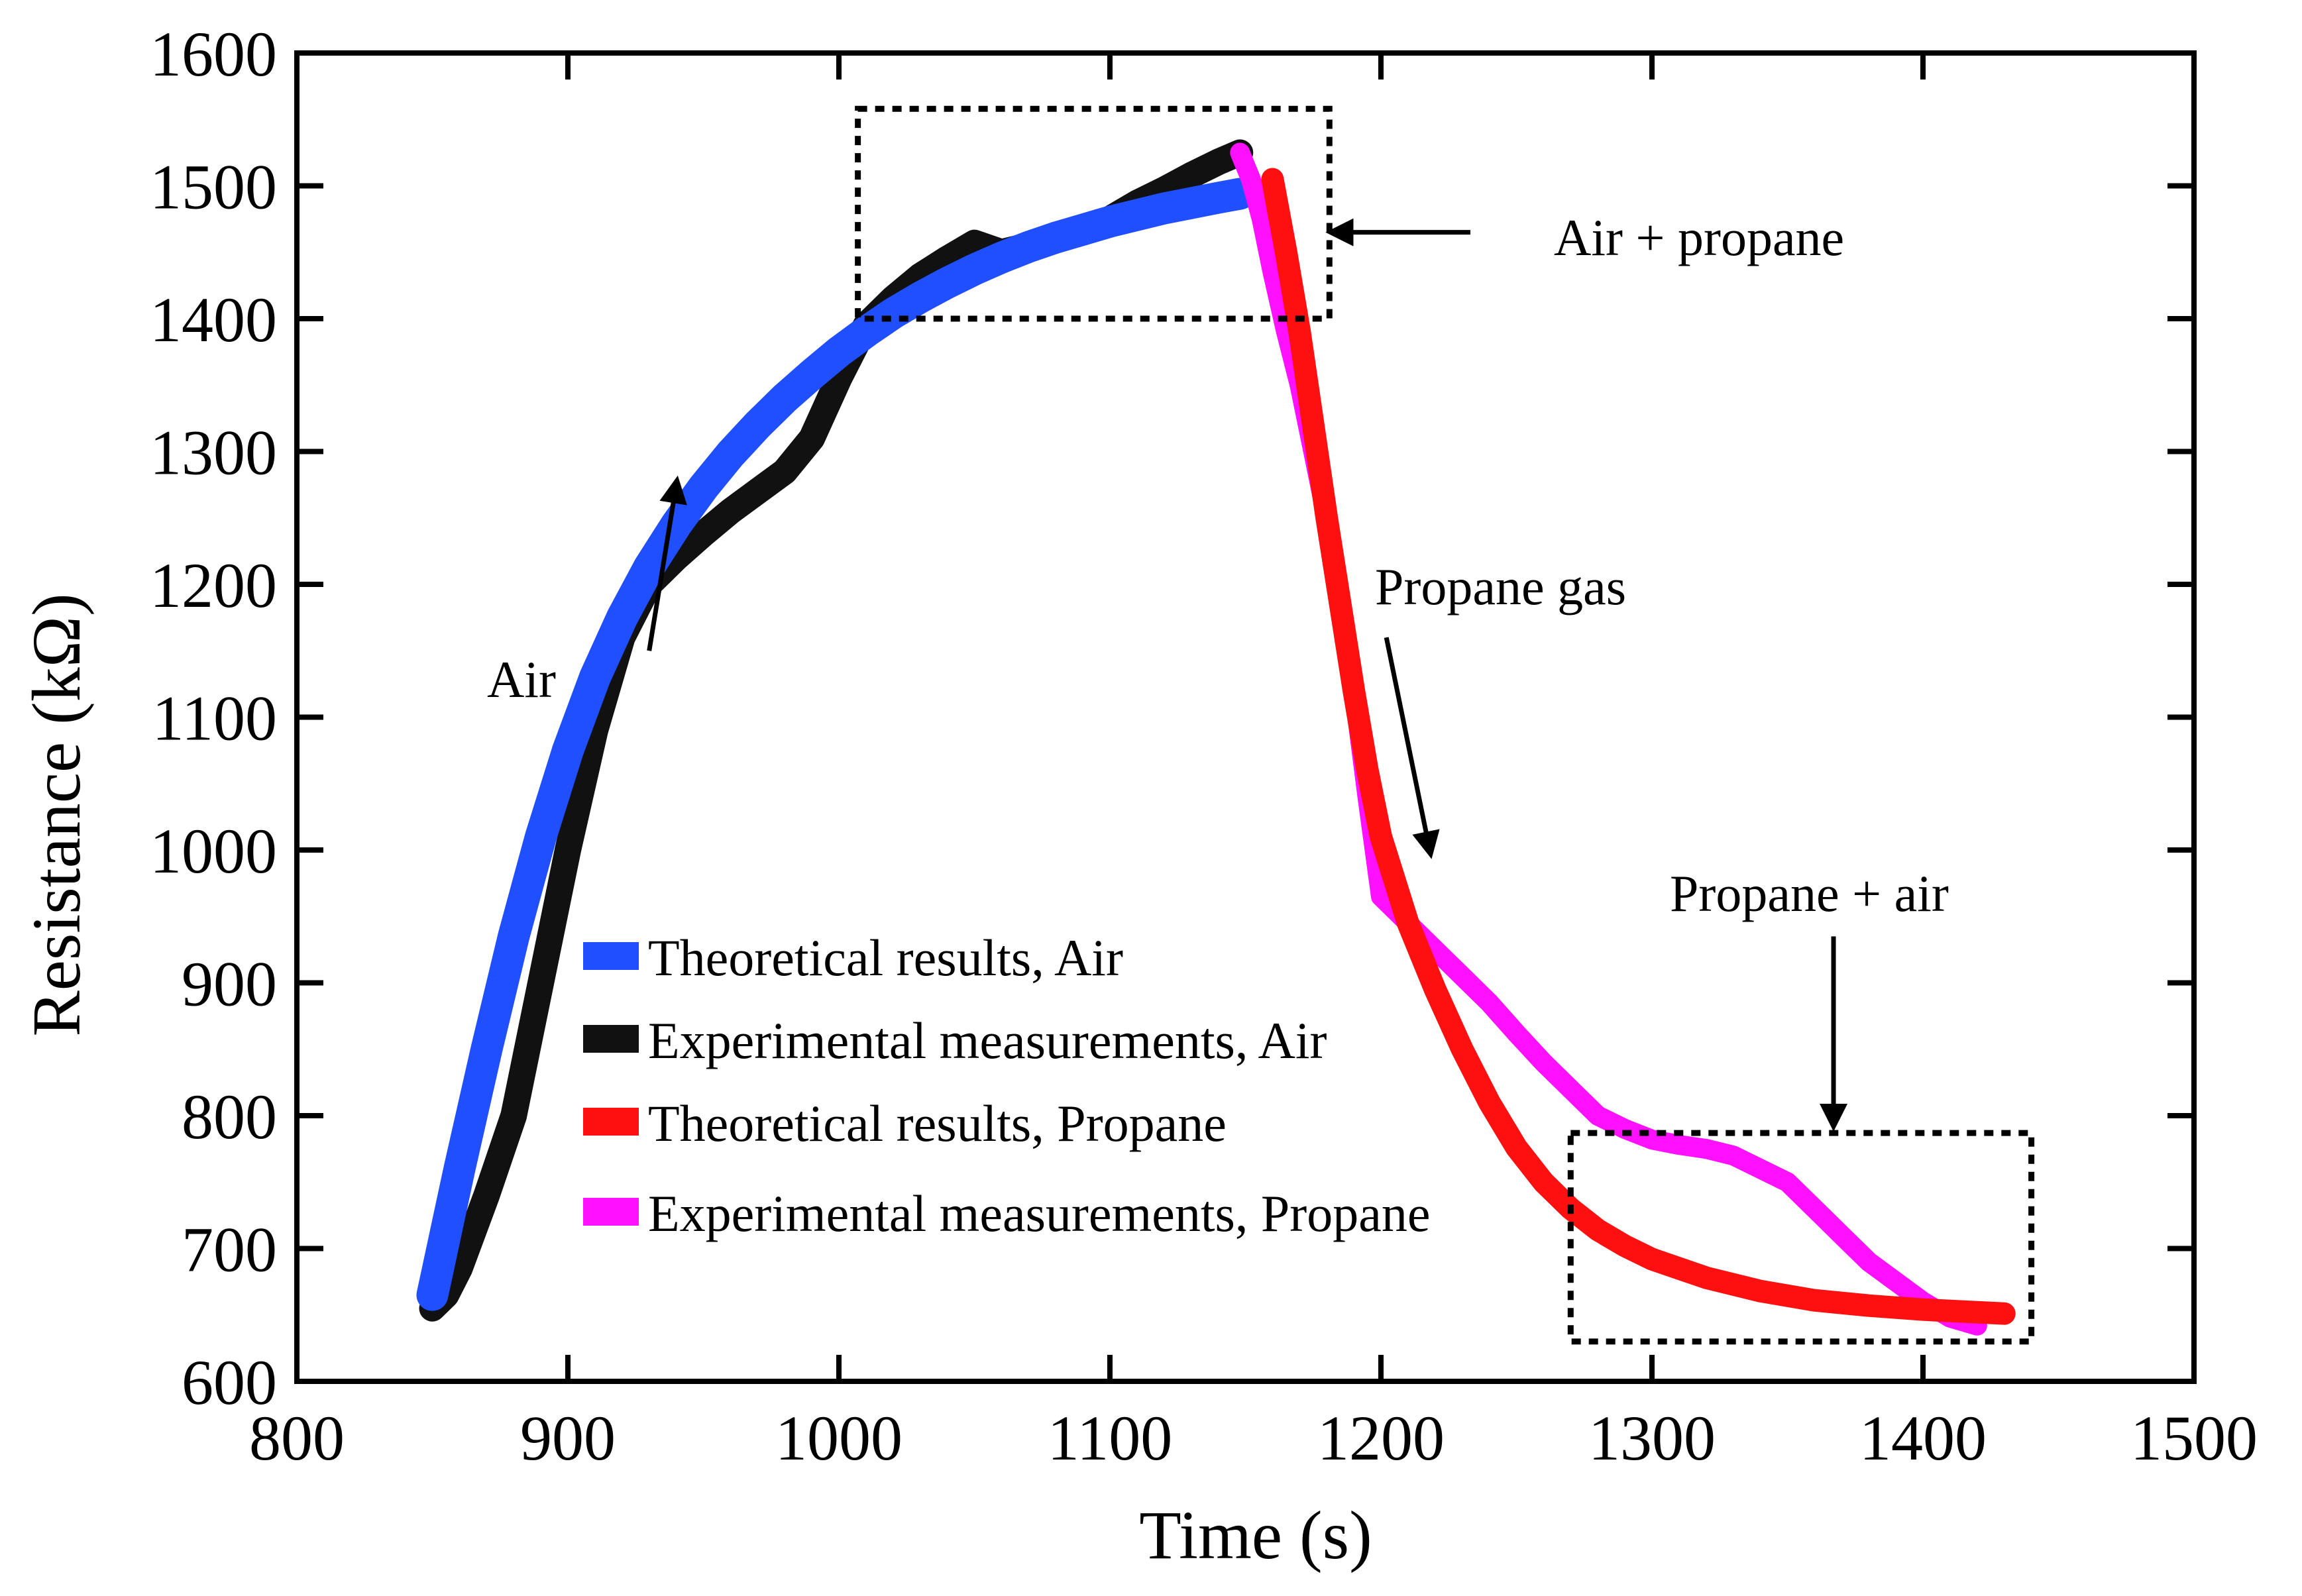 This screenshot has width=2302, height=1596. I want to click on y-axis-title: Resistance (kΩ), so click(57, 814).